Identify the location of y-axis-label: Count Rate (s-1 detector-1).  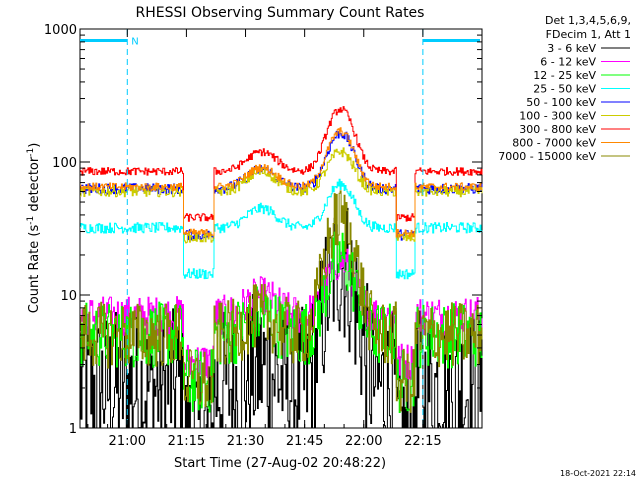
(34, 228).